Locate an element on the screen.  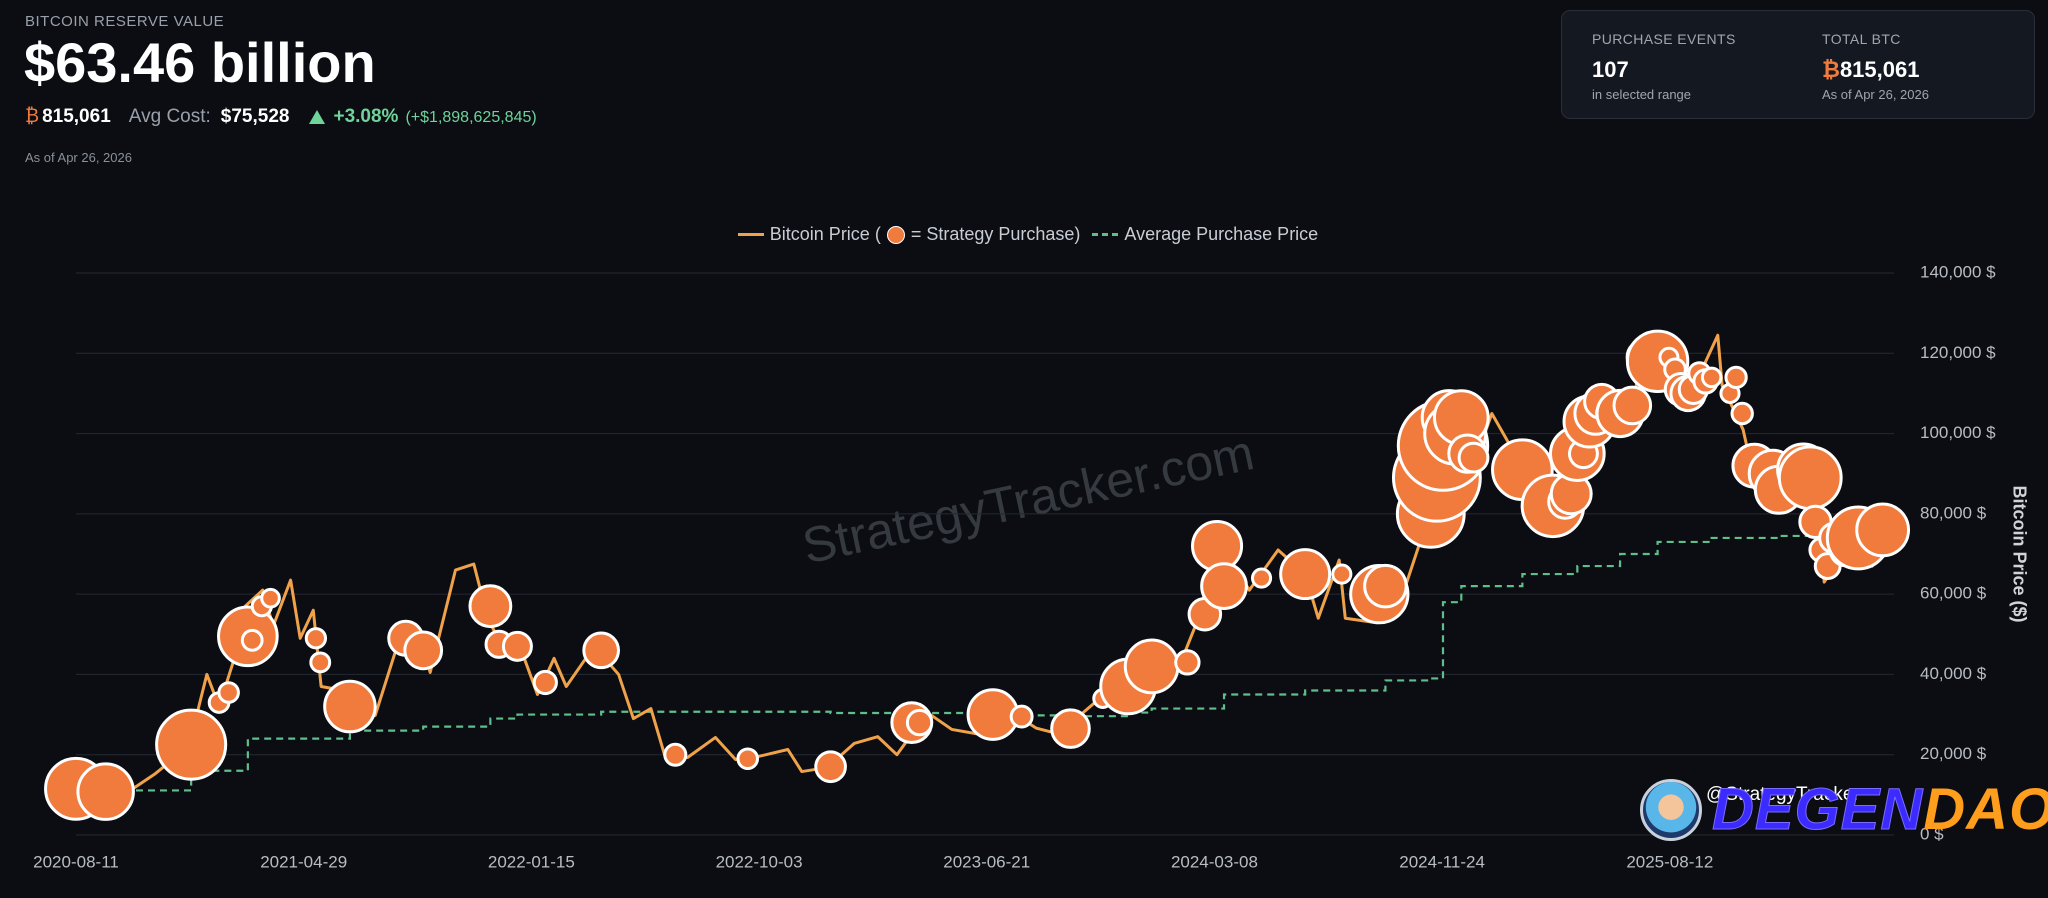
up-arrow is located at coordinates (317, 117).